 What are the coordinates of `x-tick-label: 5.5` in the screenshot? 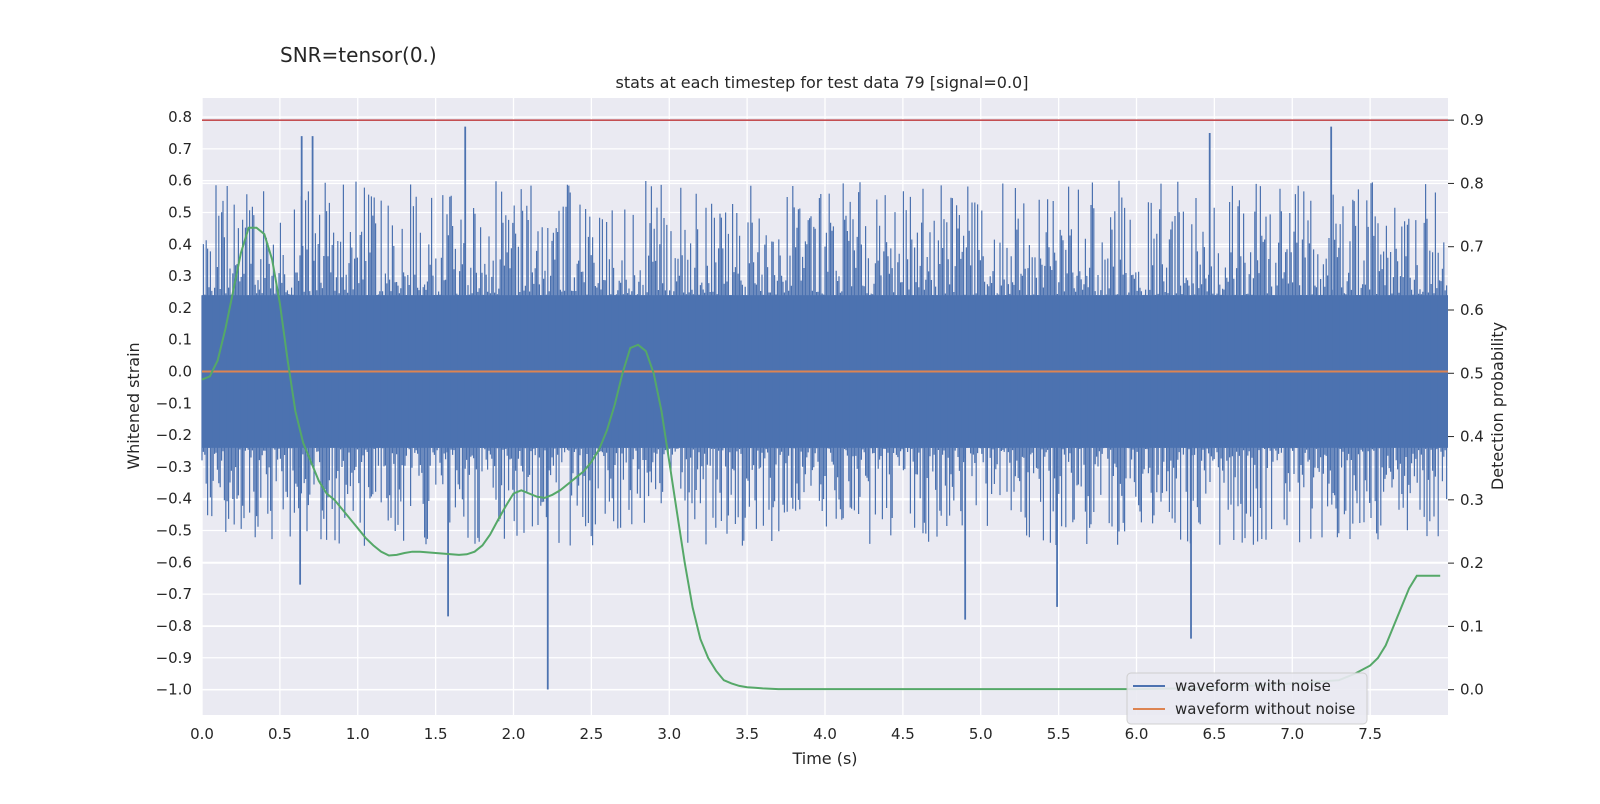 It's located at (1059, 734).